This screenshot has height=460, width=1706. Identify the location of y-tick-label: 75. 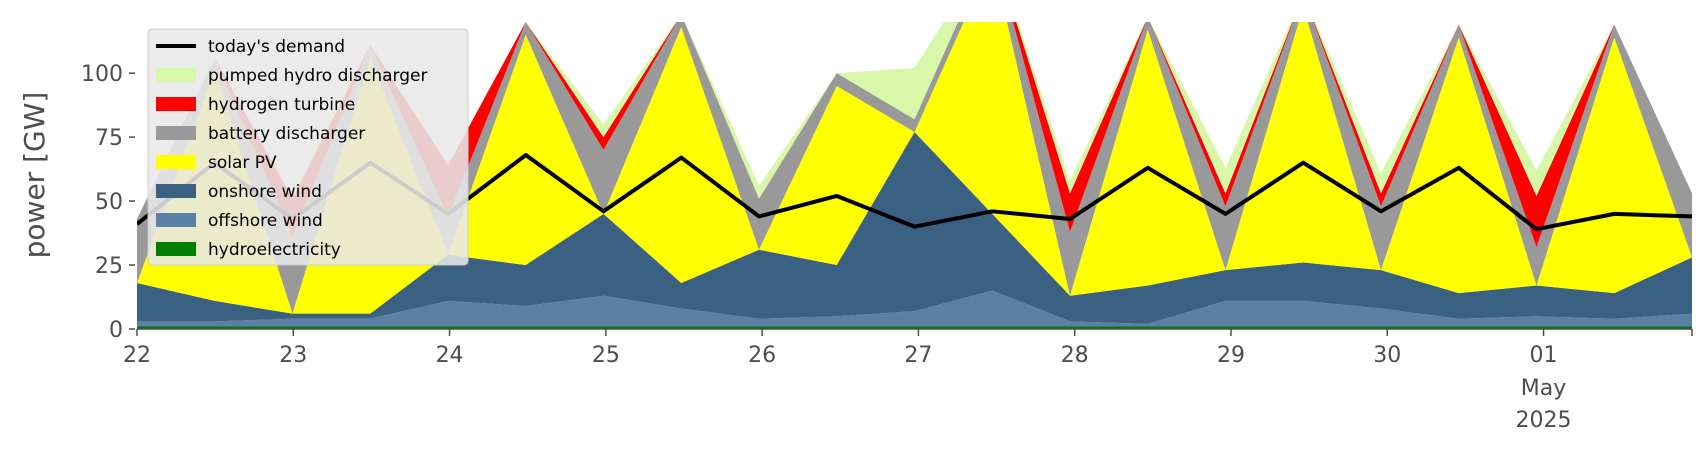
(109, 138).